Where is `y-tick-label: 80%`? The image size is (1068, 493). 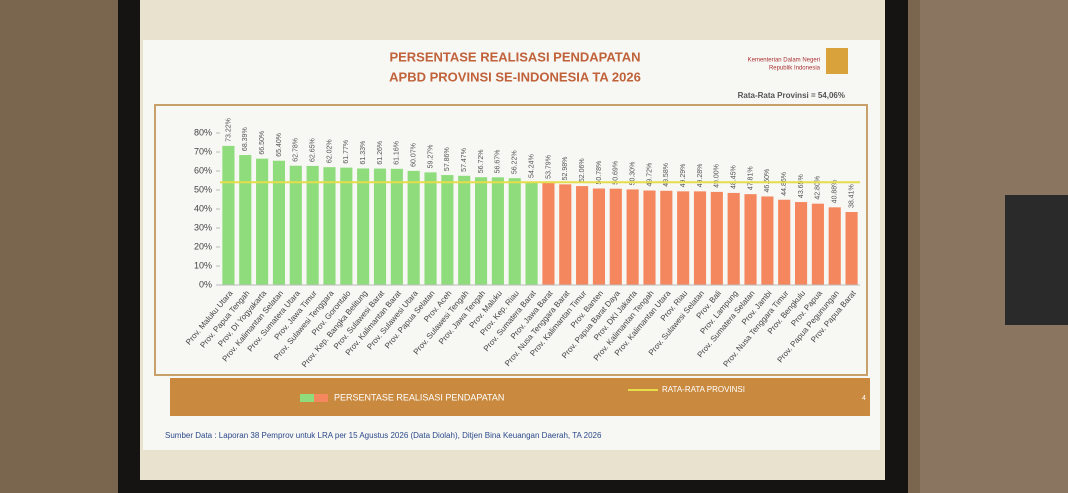 y-tick-label: 80% is located at coordinates (203, 132).